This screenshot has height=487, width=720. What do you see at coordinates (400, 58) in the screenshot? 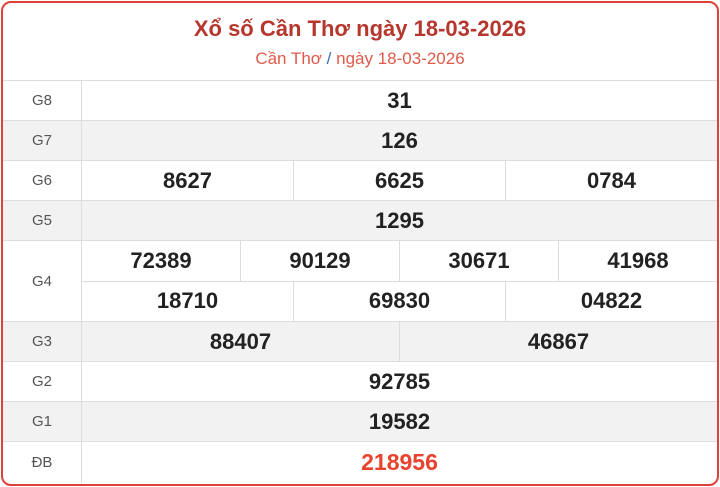
I see `breadcrumb-date-link: ngày 18-03-2026` at bounding box center [400, 58].